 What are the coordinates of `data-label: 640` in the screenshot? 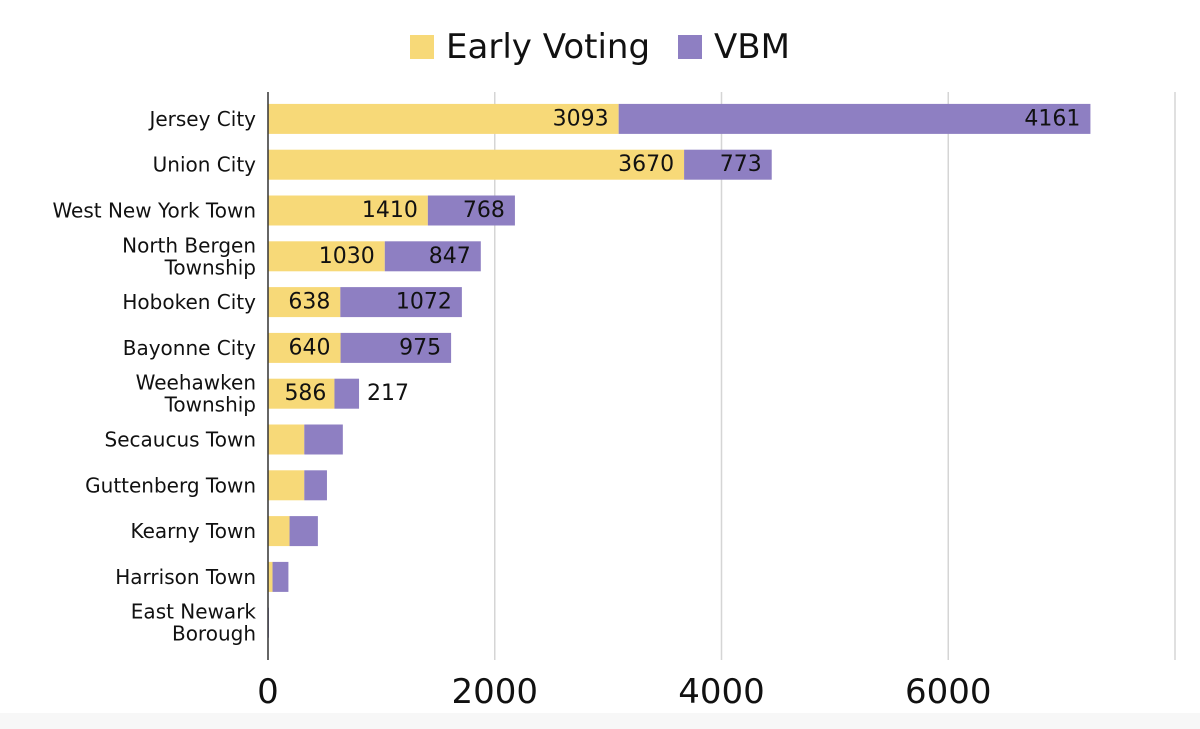 It's located at (310, 347).